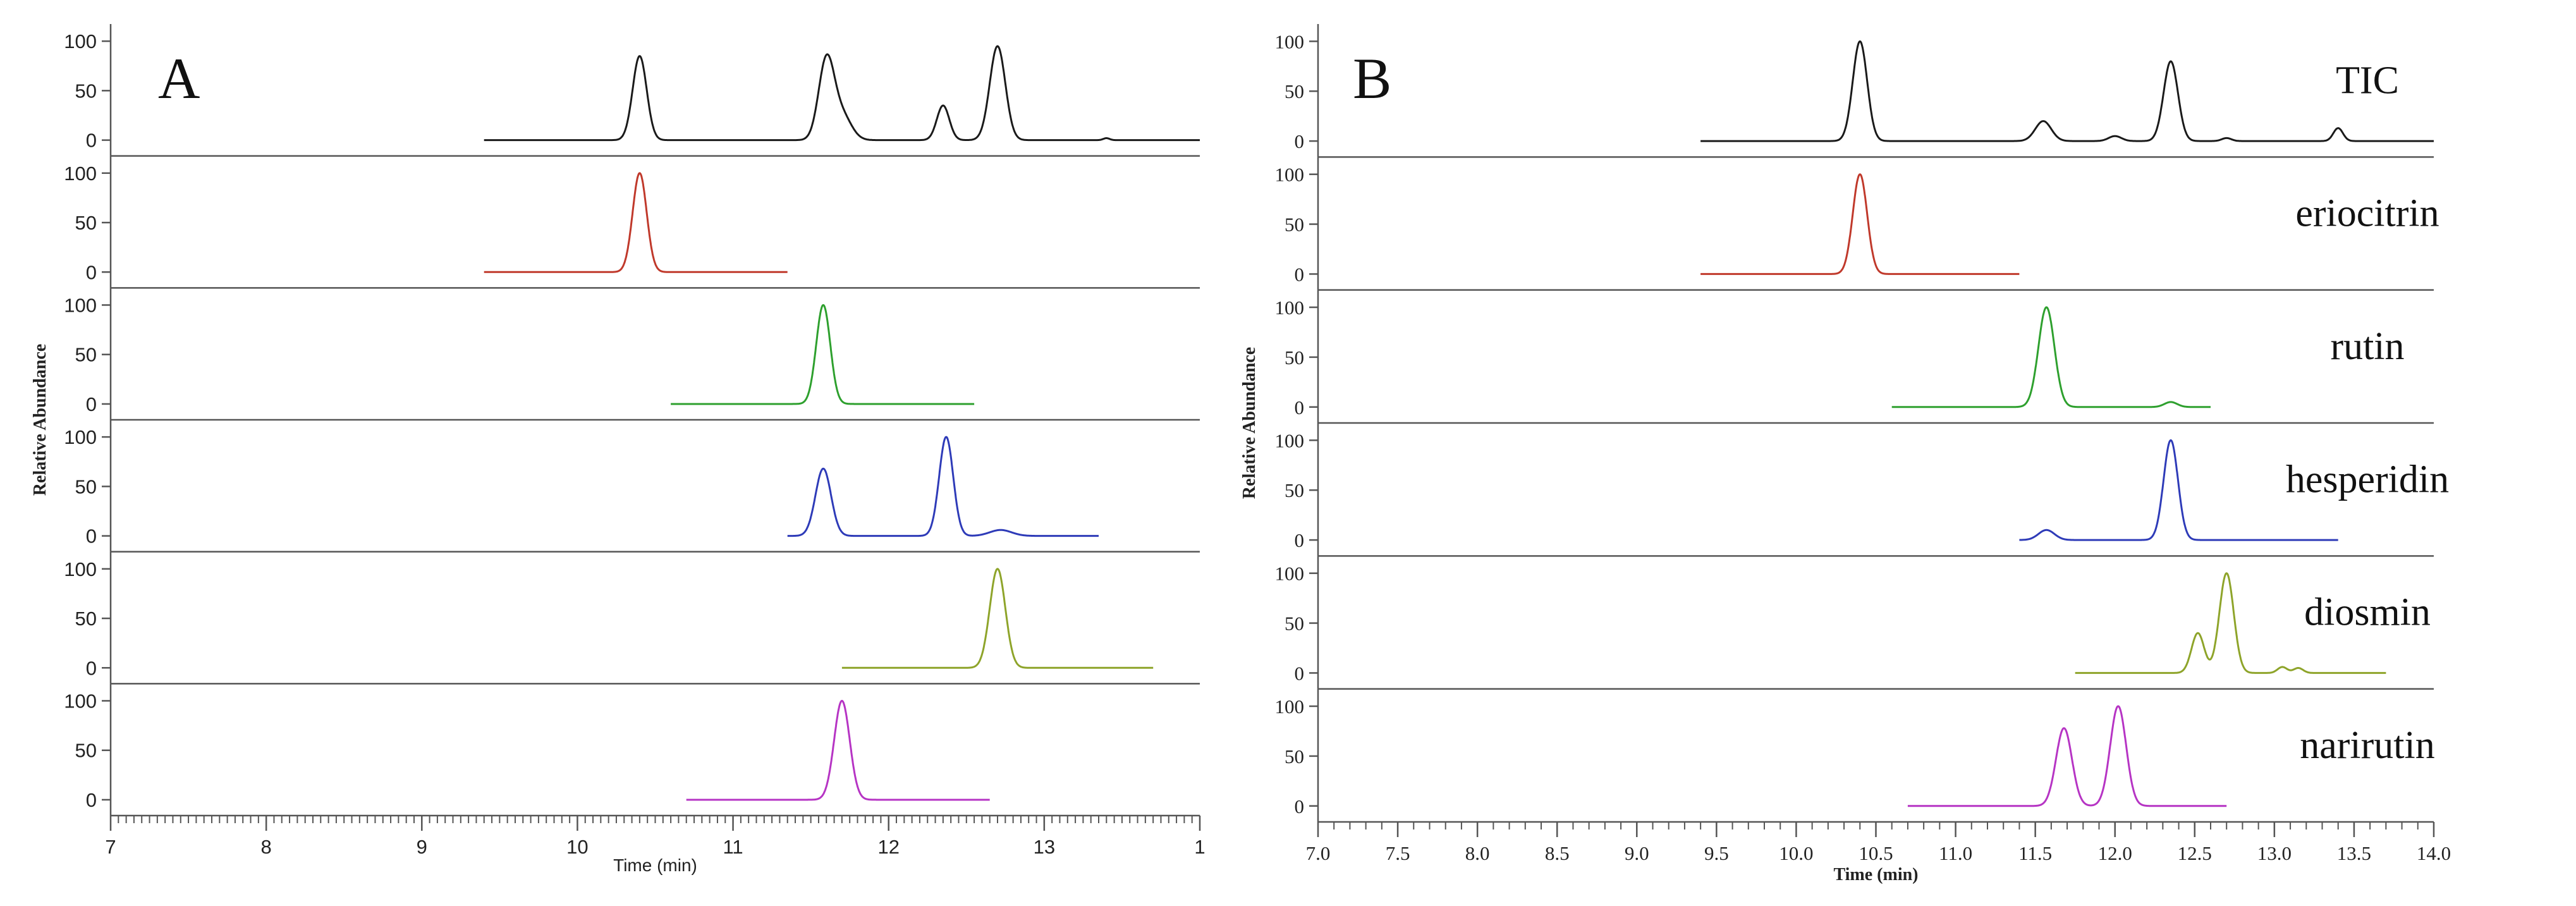  I want to click on x-tick-label: 10.0, so click(1796, 853).